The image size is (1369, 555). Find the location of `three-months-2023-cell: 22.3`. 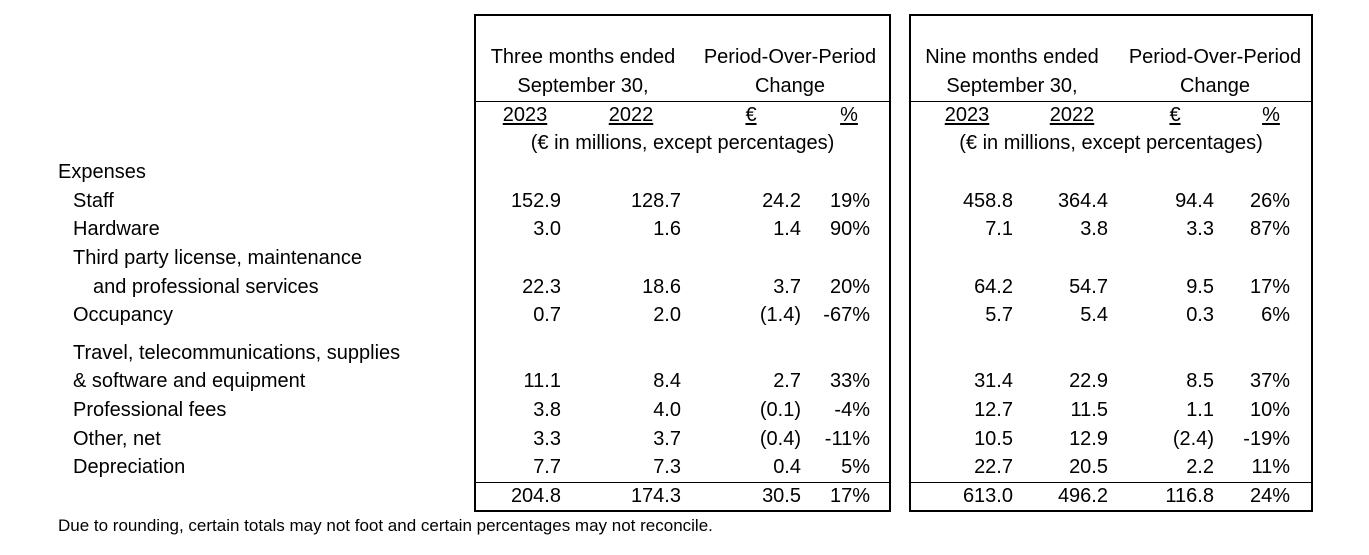

three-months-2023-cell: 22.3 is located at coordinates (541, 287).